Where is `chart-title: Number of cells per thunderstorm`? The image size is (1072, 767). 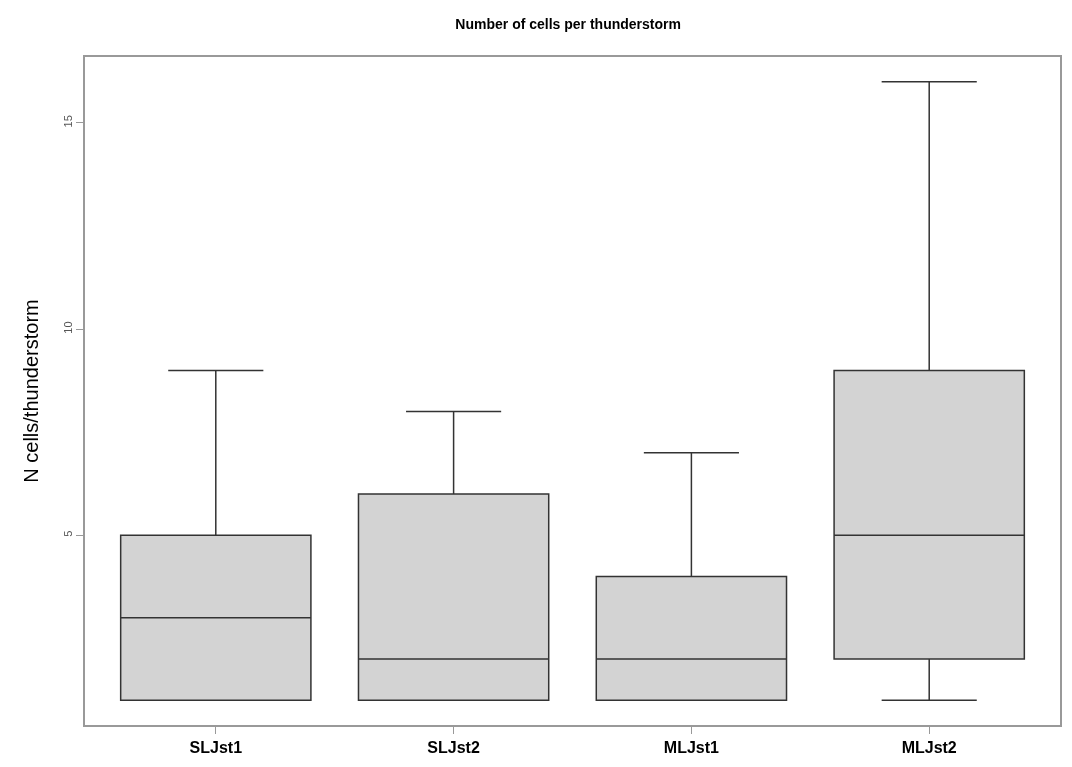
chart-title: Number of cells per thunderstorm is located at coordinates (568, 23).